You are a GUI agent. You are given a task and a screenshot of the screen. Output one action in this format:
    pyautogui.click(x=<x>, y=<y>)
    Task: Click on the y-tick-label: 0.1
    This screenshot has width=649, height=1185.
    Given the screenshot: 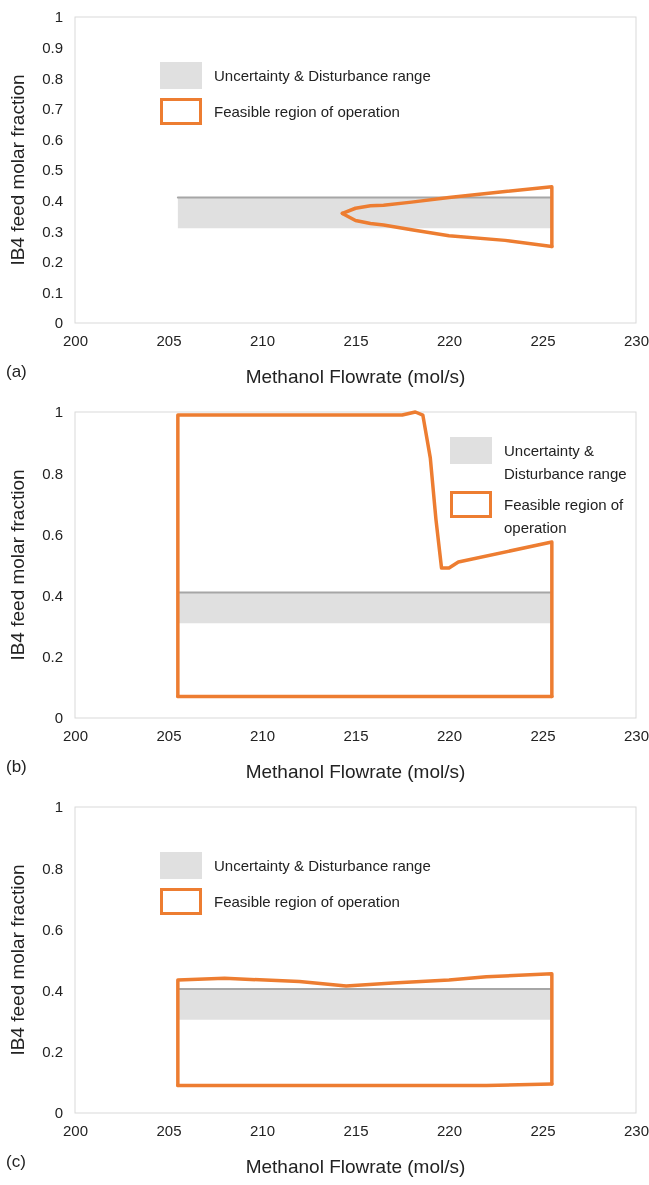 What is the action you would take?
    pyautogui.click(x=52, y=292)
    